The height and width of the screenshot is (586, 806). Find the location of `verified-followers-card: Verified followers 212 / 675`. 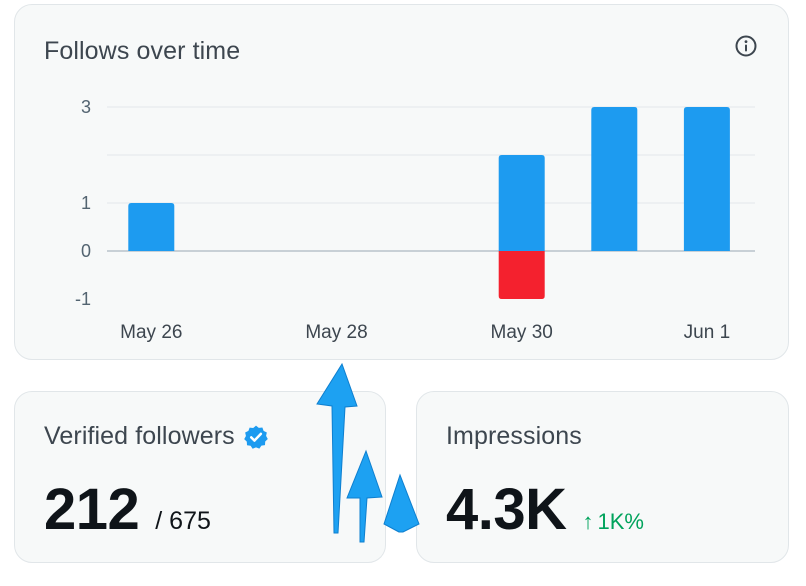

verified-followers-card: Verified followers 212 / 675 is located at coordinates (200, 477).